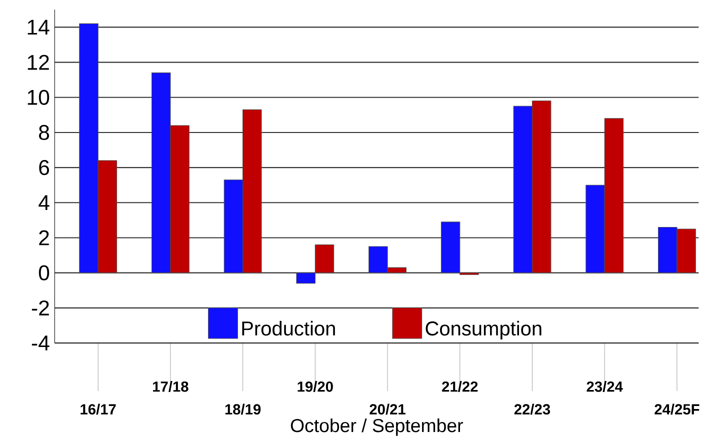 The height and width of the screenshot is (437, 702). What do you see at coordinates (170, 386) in the screenshot?
I see `x-tick-label: 17/18` at bounding box center [170, 386].